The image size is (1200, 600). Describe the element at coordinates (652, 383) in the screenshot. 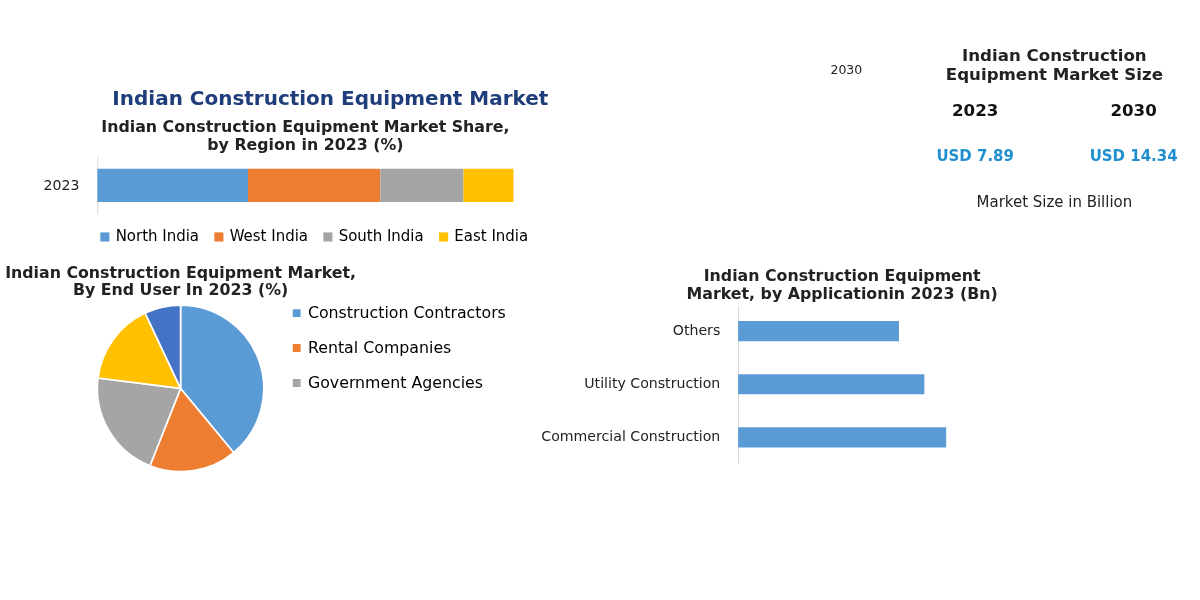

I see `y-tick-label: Utility Construction` at that location.